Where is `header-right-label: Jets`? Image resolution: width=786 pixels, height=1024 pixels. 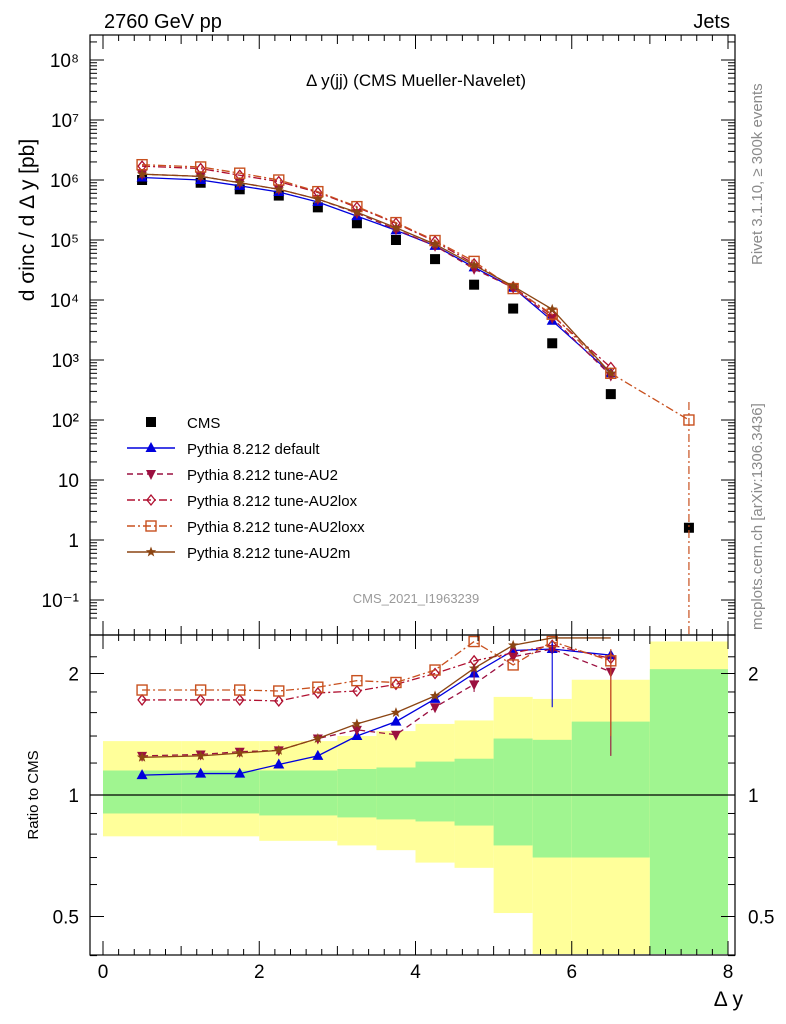
header-right-label: Jets is located at coordinates (711, 22).